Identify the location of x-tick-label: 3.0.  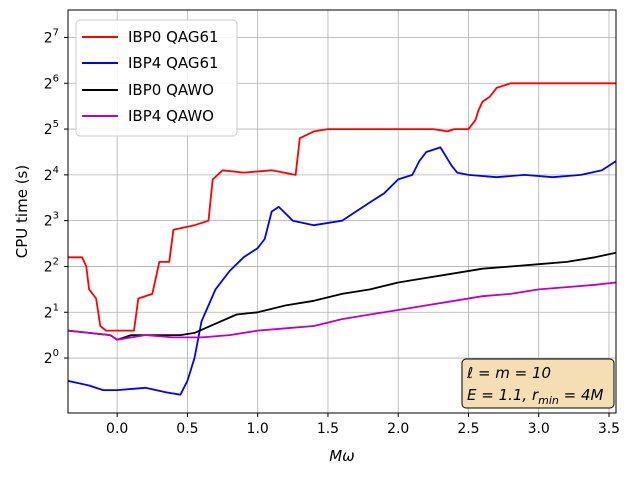
(539, 429).